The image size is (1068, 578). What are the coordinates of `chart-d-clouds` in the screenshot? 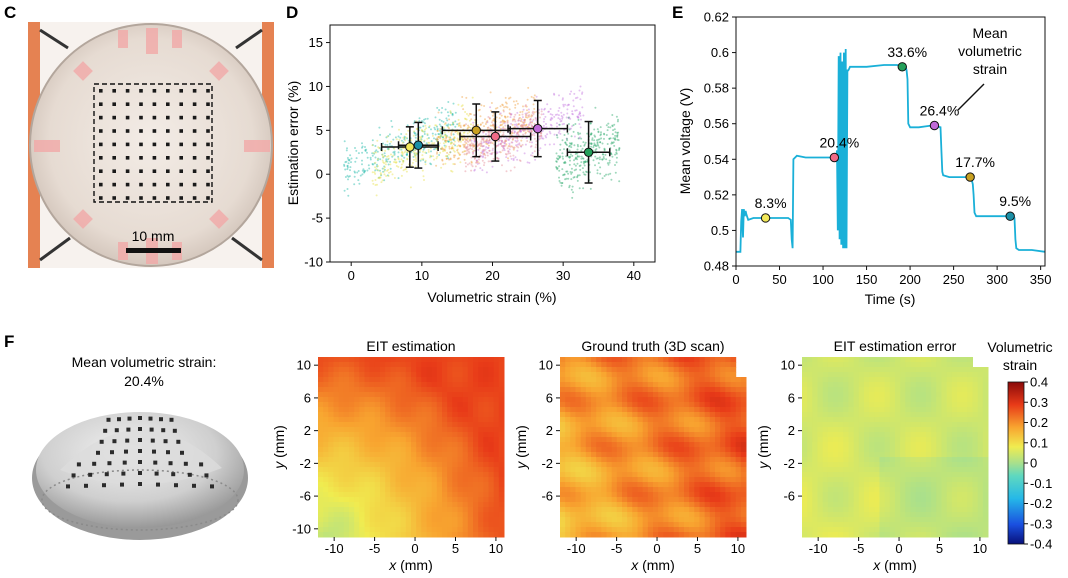 It's located at (482, 142).